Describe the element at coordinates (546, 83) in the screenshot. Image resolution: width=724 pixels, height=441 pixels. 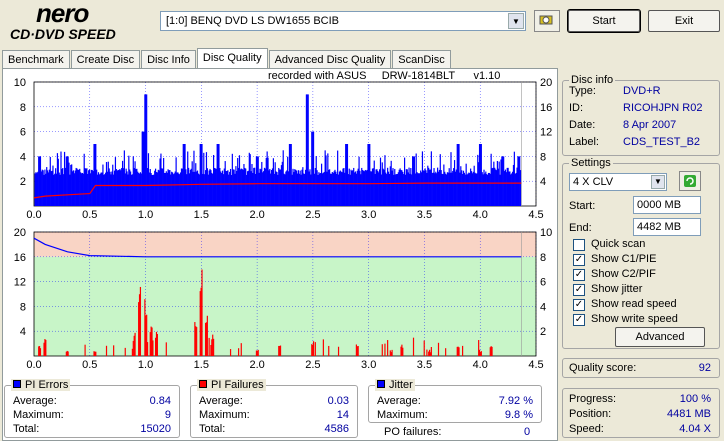
I see `y-right-tick-label: 20` at that location.